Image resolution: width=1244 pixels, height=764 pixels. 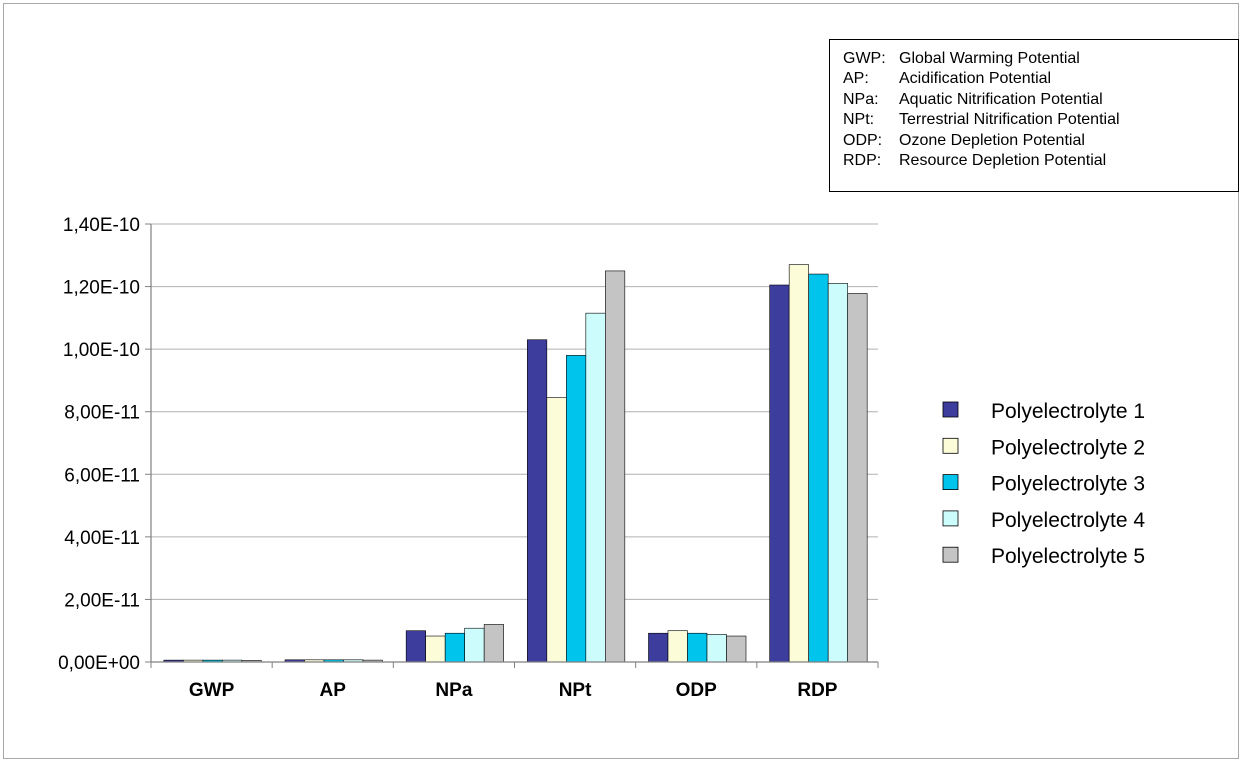 What do you see at coordinates (975, 79) in the screenshot?
I see `abbreviation-description: Acidification Potential` at bounding box center [975, 79].